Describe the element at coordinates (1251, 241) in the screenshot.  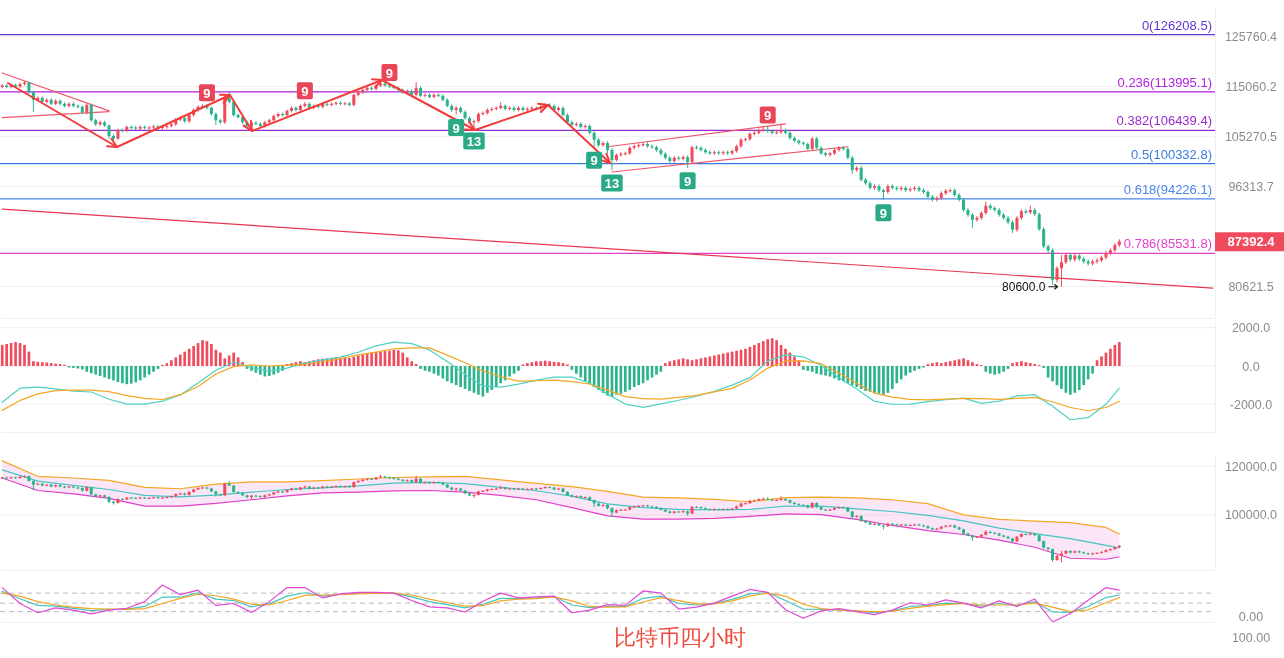
I see `y-tick-label: 87392.4` at that location.